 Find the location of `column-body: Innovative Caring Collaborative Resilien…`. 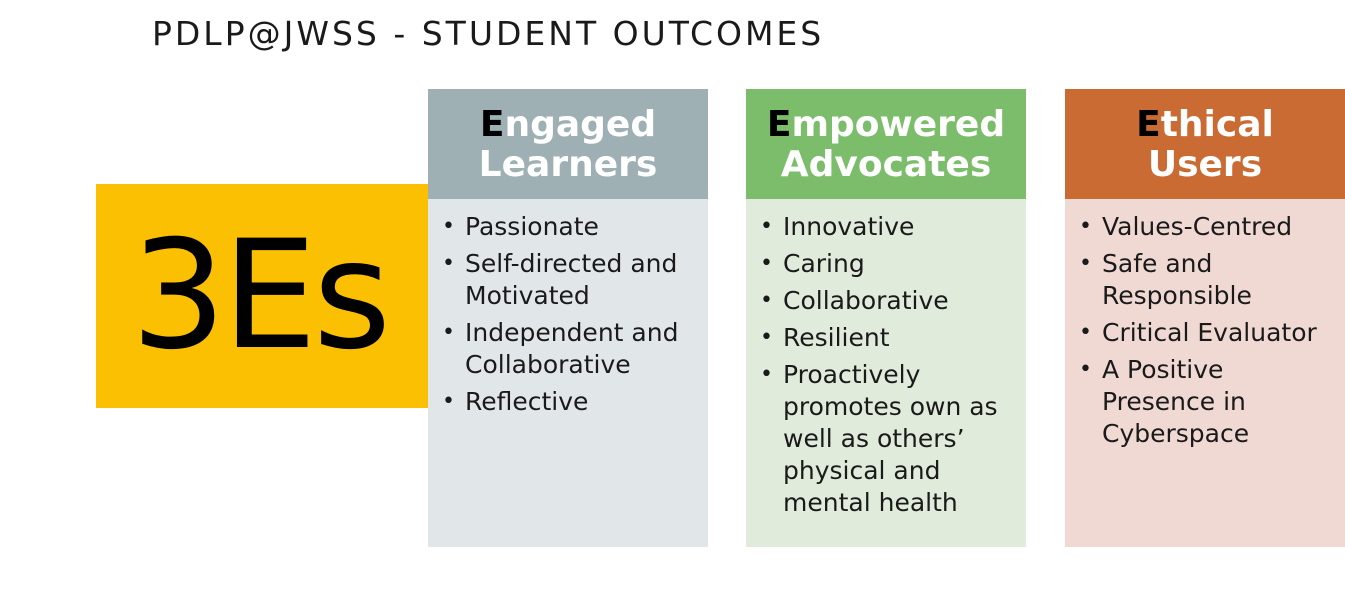

column-body: Innovative Caring Collaborative Resilien… is located at coordinates (886, 373).